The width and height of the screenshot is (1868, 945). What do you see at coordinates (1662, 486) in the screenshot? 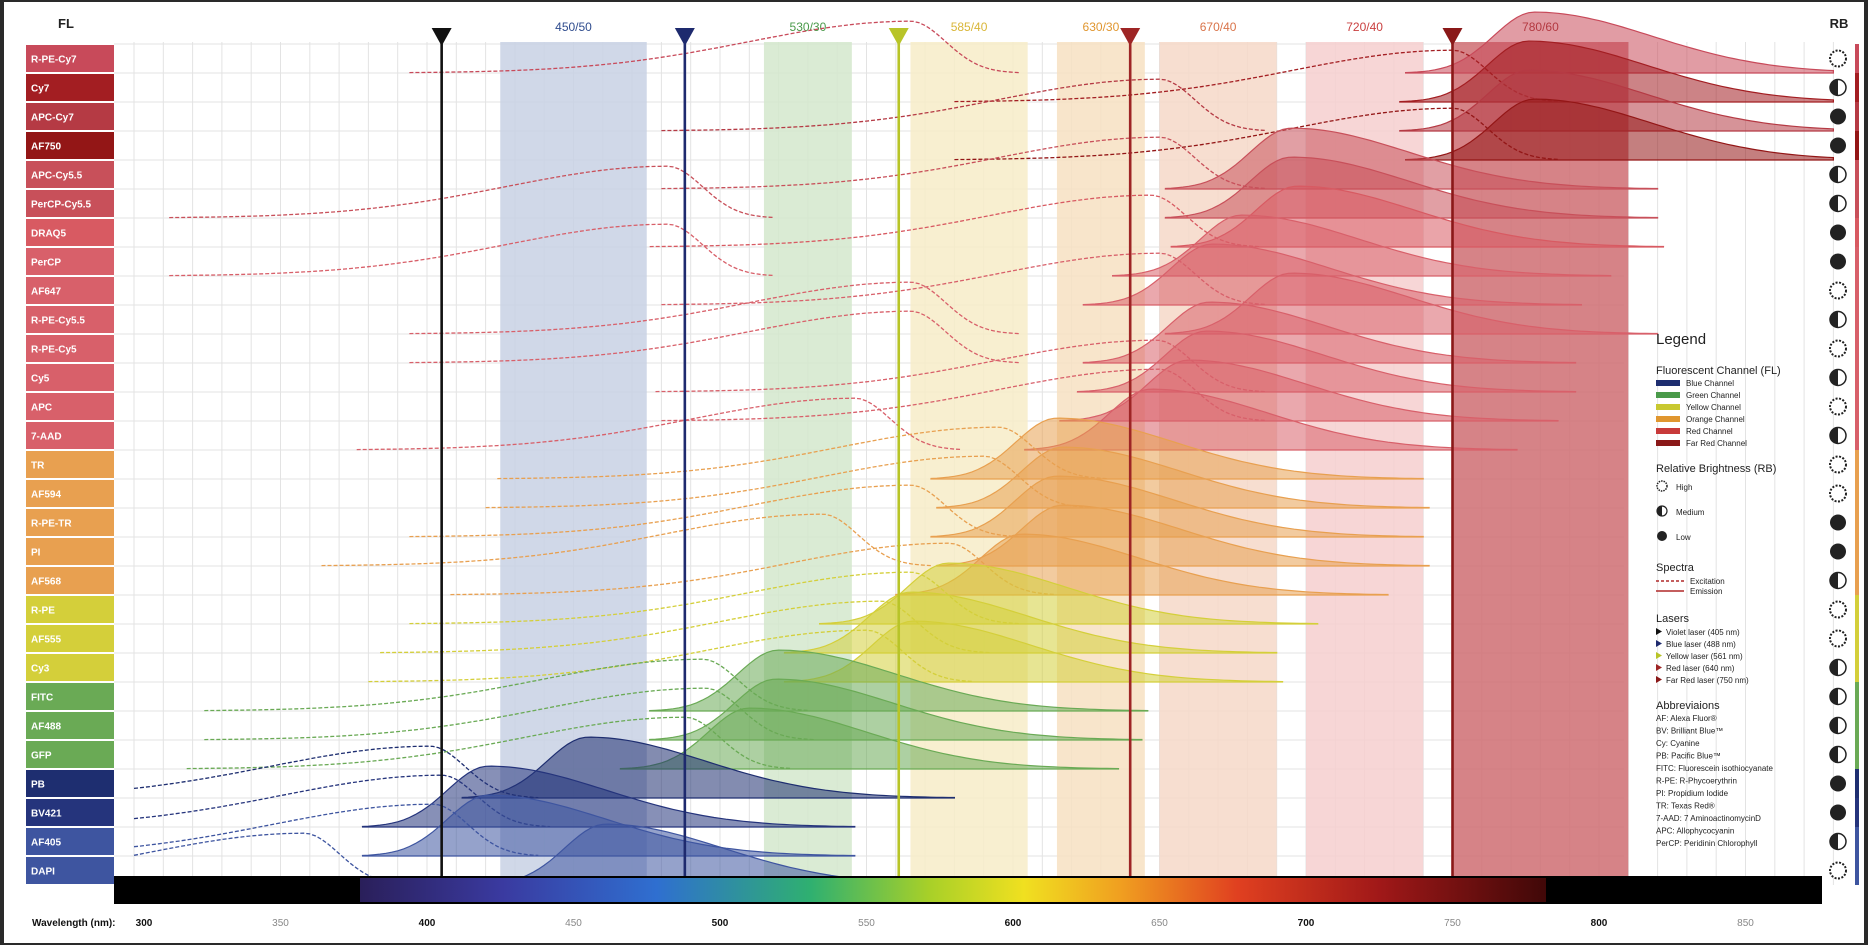
I see `legend-brightness-high-icon` at bounding box center [1662, 486].